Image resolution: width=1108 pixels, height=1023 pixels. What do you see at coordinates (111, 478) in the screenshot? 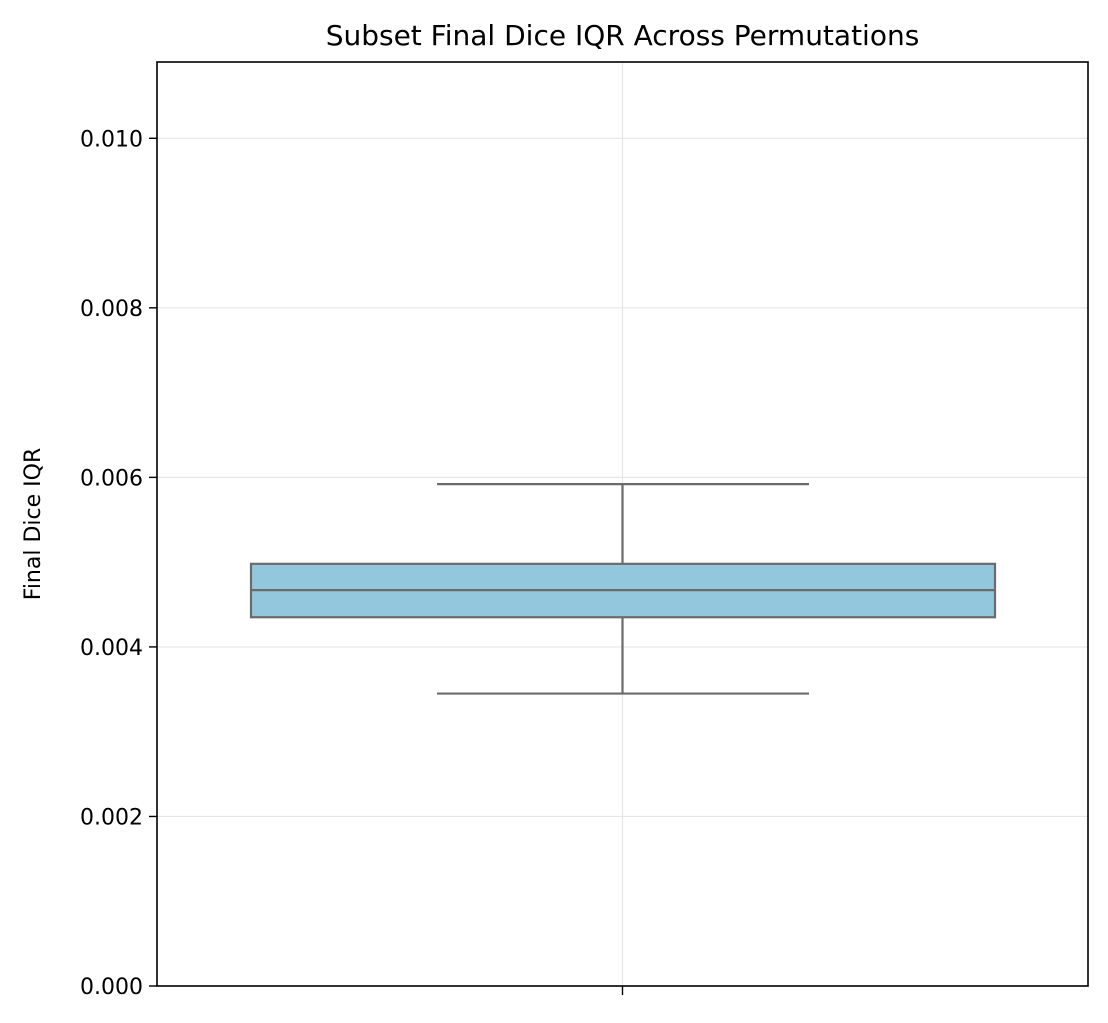
I see `y-tick-label: 0.006` at bounding box center [111, 478].